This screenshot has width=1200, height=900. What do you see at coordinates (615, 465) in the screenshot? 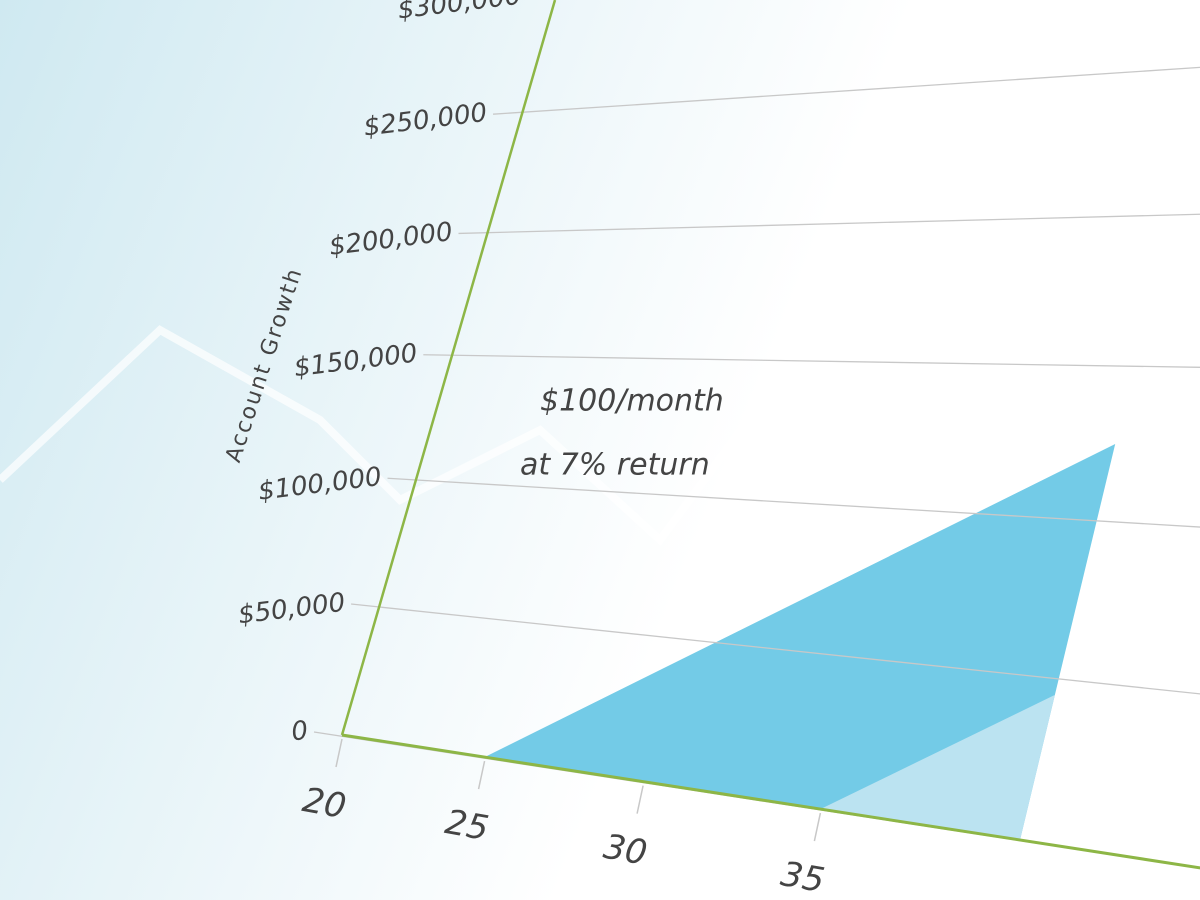
I see `annotation: at 7% return` at bounding box center [615, 465].